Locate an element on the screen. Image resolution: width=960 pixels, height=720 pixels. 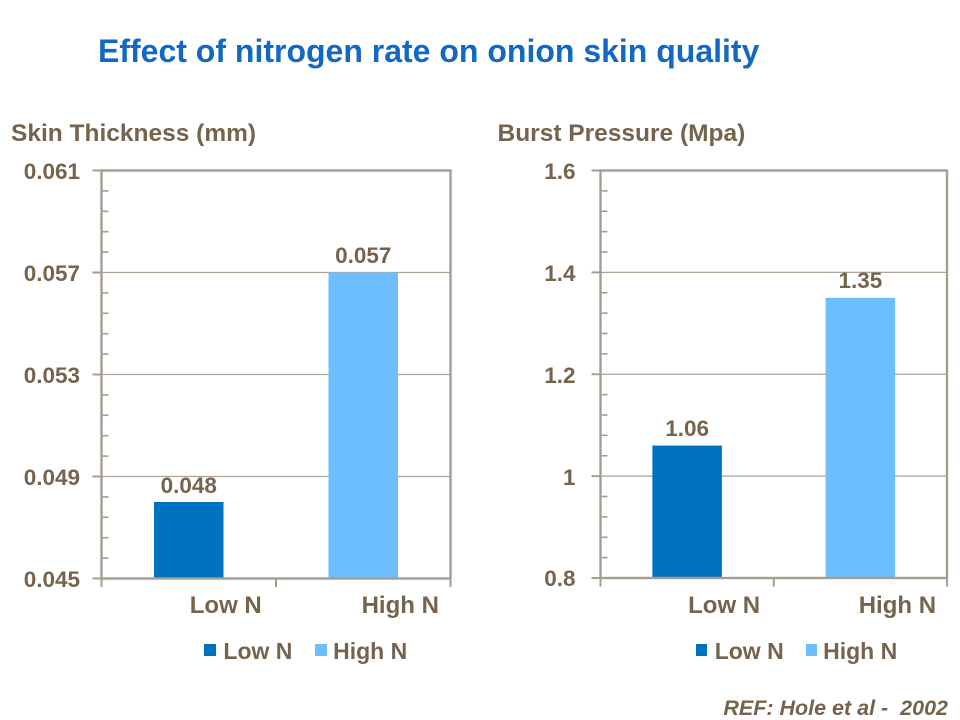
ytick-label-left: 0.045 is located at coordinates (51, 579).